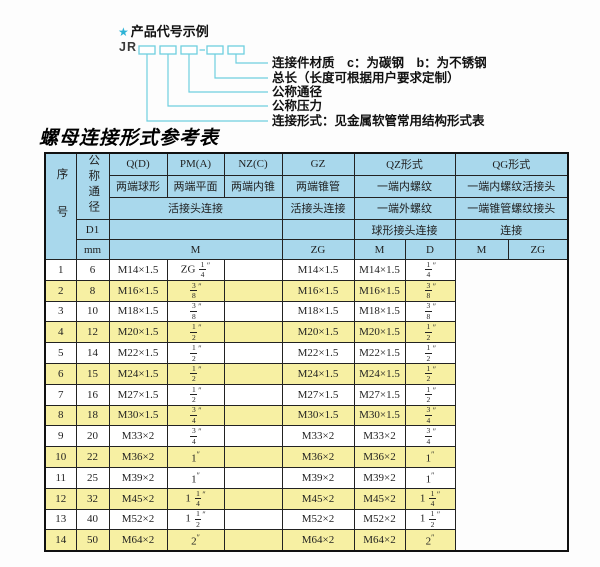 The width and height of the screenshot is (600, 567). I want to click on star-icon: ★, so click(123, 32).